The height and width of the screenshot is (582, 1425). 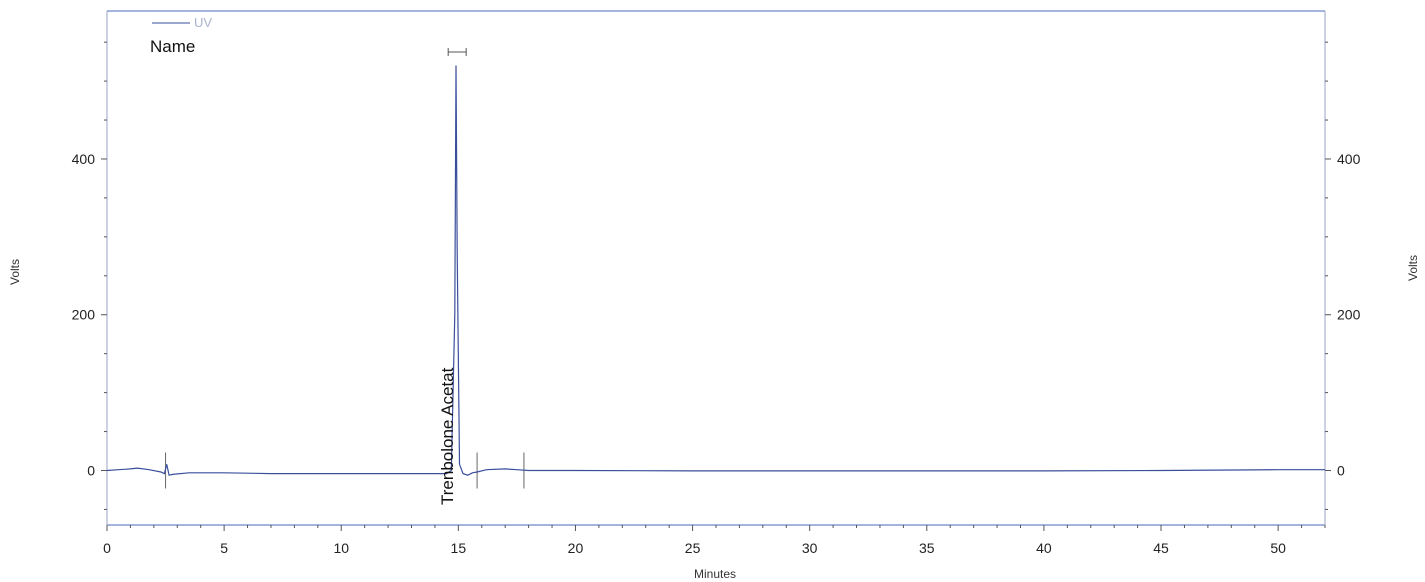 What do you see at coordinates (1413, 268) in the screenshot?
I see `y-axis-title-right: Volts` at bounding box center [1413, 268].